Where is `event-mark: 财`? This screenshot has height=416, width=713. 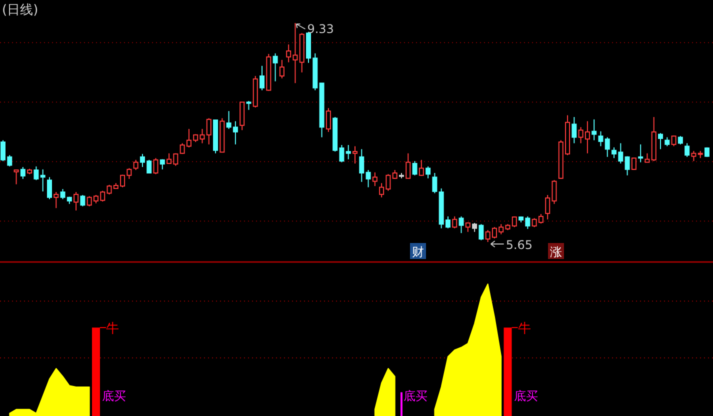 event-mark: 财 is located at coordinates (418, 251).